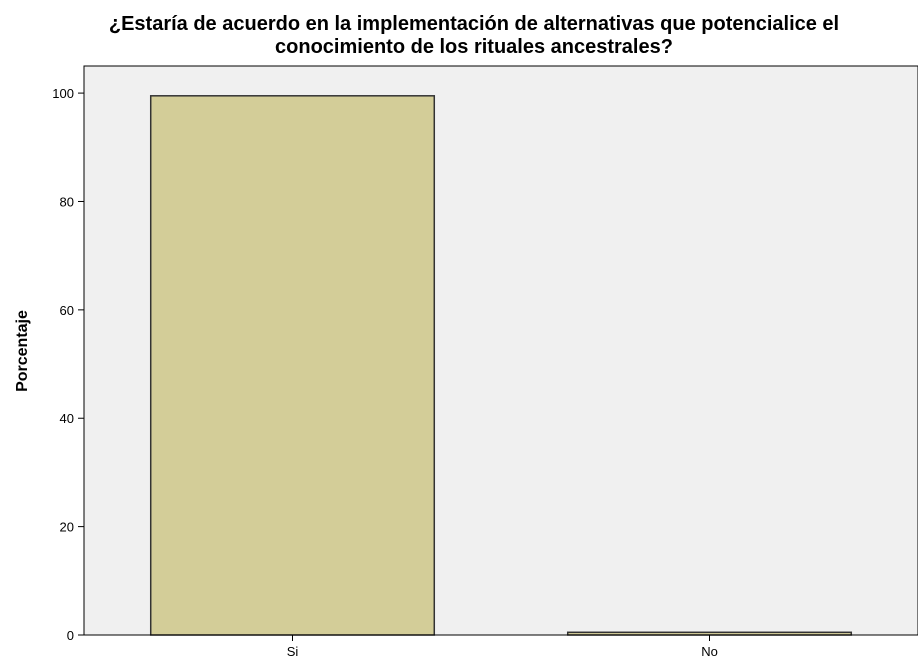 This screenshot has height=667, width=918. Describe the element at coordinates (293, 651) in the screenshot. I see `x-tick-label: Si` at that location.